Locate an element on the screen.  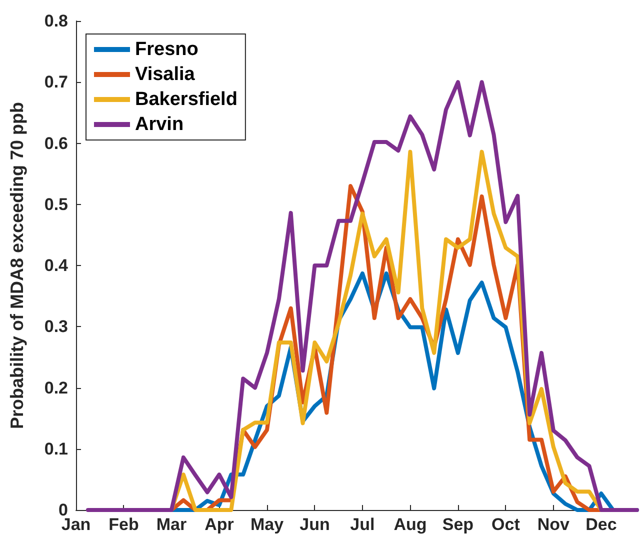
x-tick-label: Sep is located at coordinates (458, 524).